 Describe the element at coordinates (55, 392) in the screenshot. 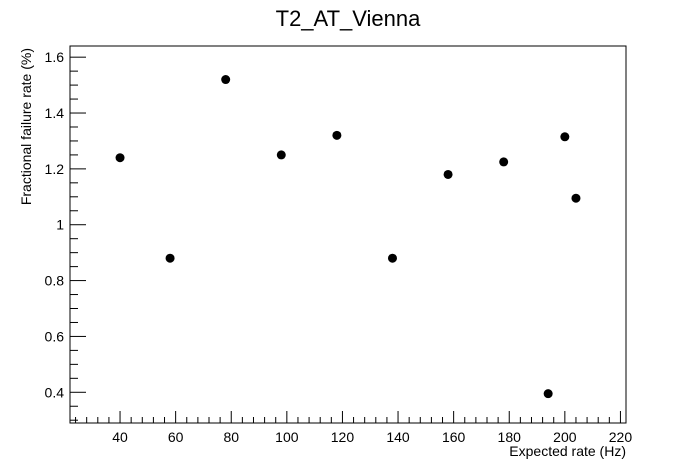

I see `y-tick-label: 0.4` at that location.